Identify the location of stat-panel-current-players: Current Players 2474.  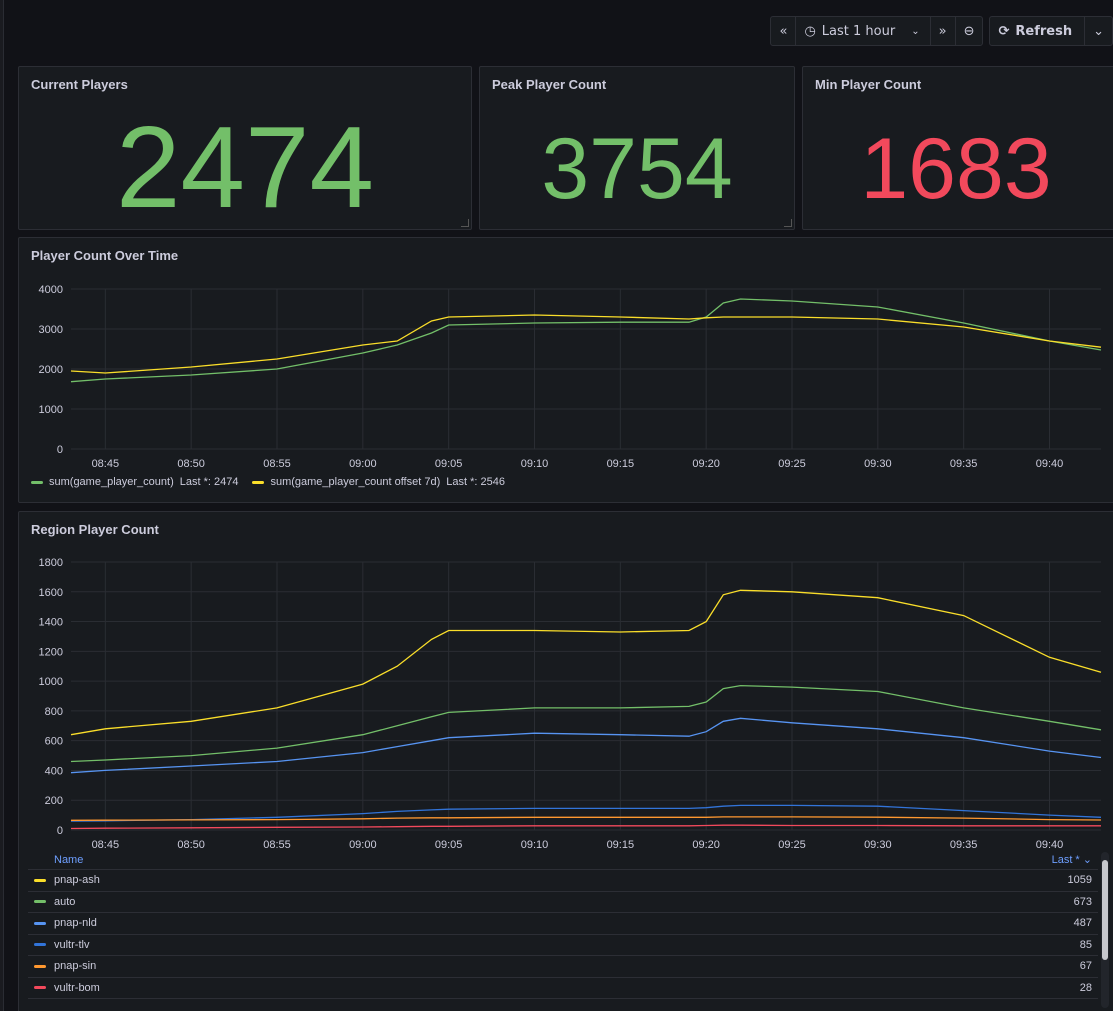
(245, 148).